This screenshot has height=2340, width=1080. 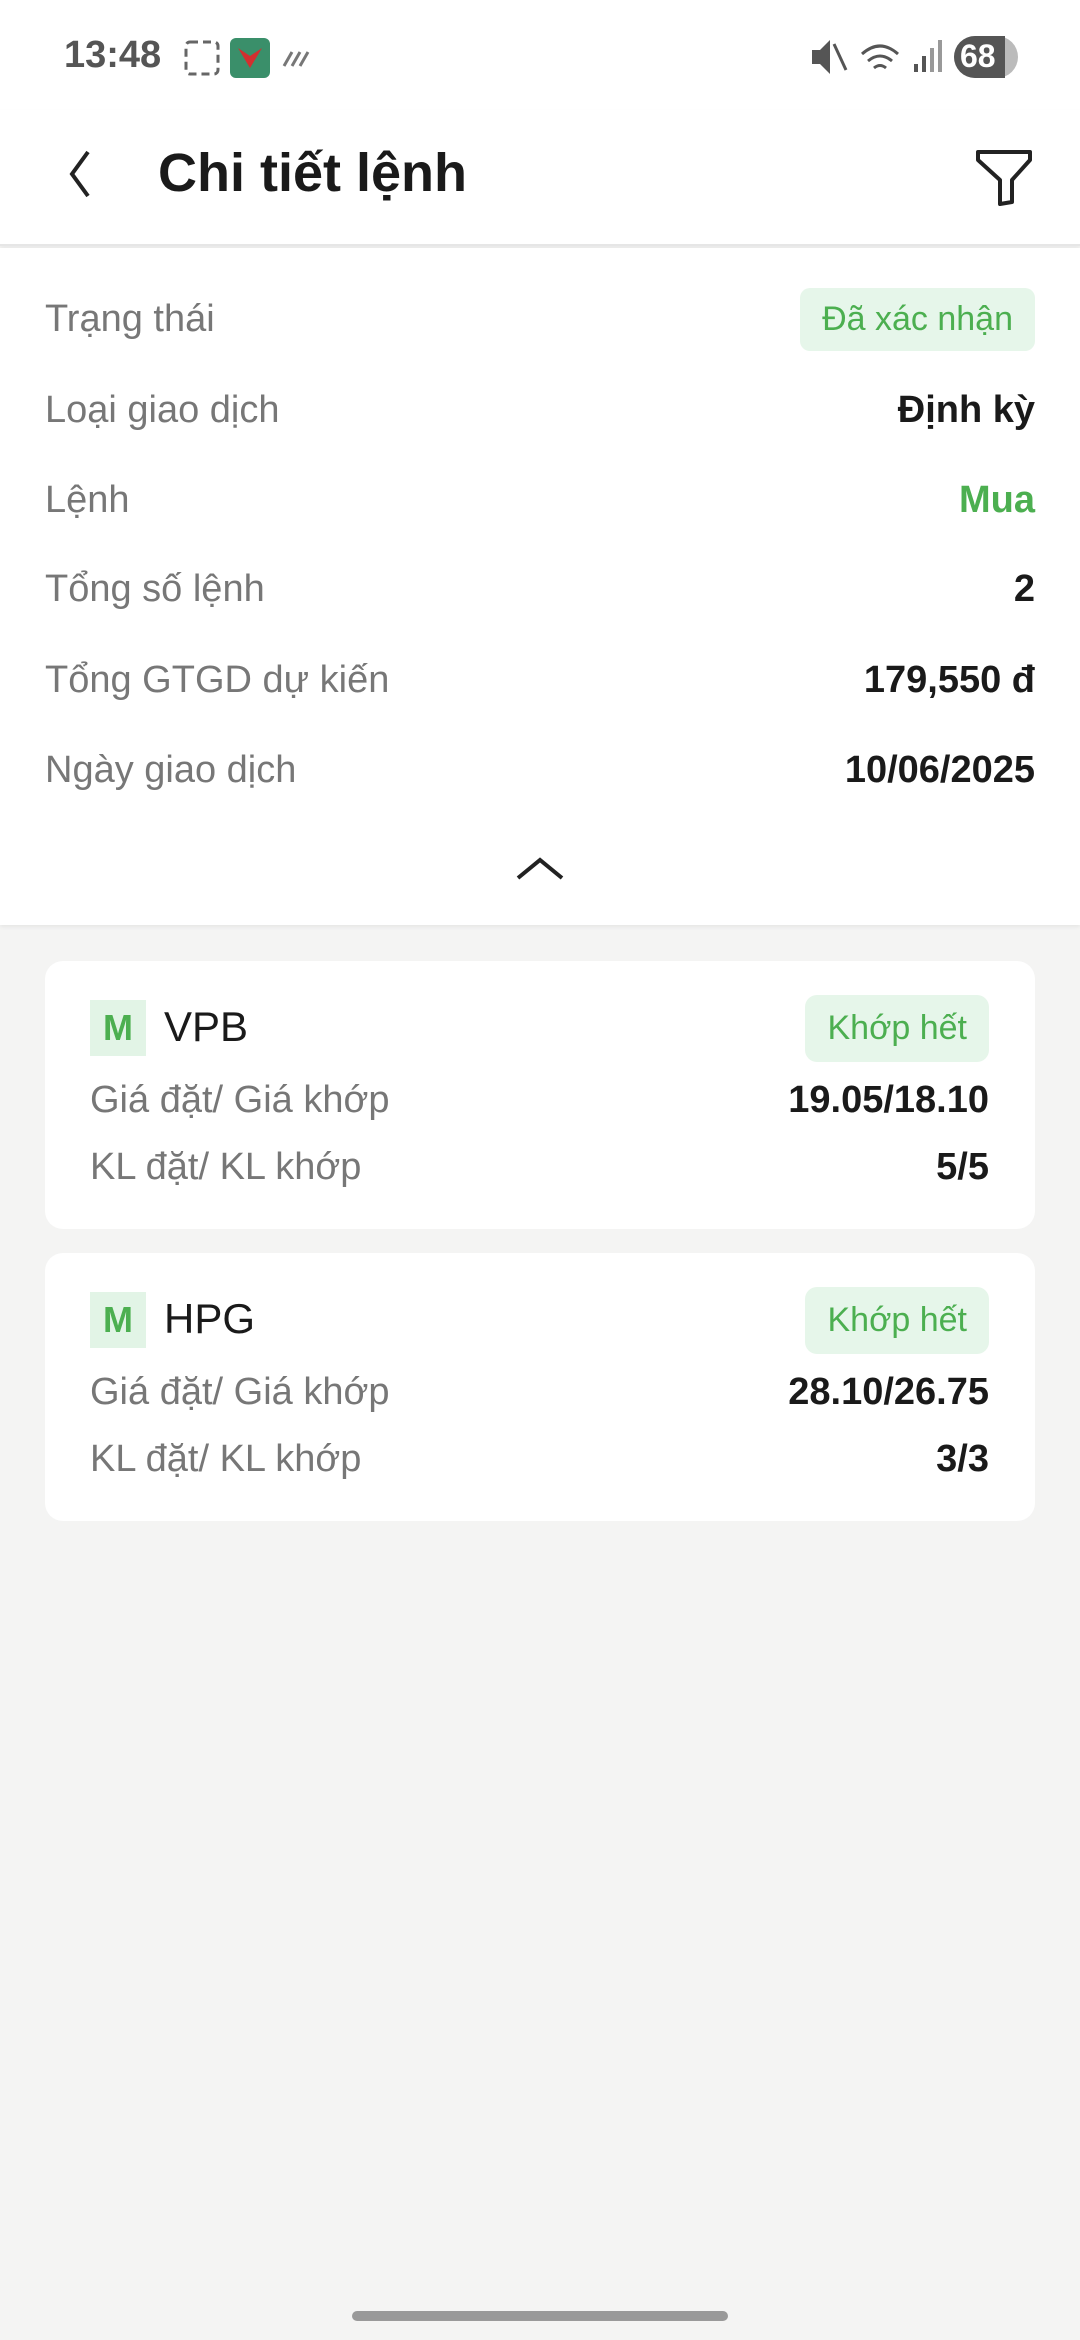 What do you see at coordinates (978, 56) in the screenshot?
I see `battery-level: 68` at bounding box center [978, 56].